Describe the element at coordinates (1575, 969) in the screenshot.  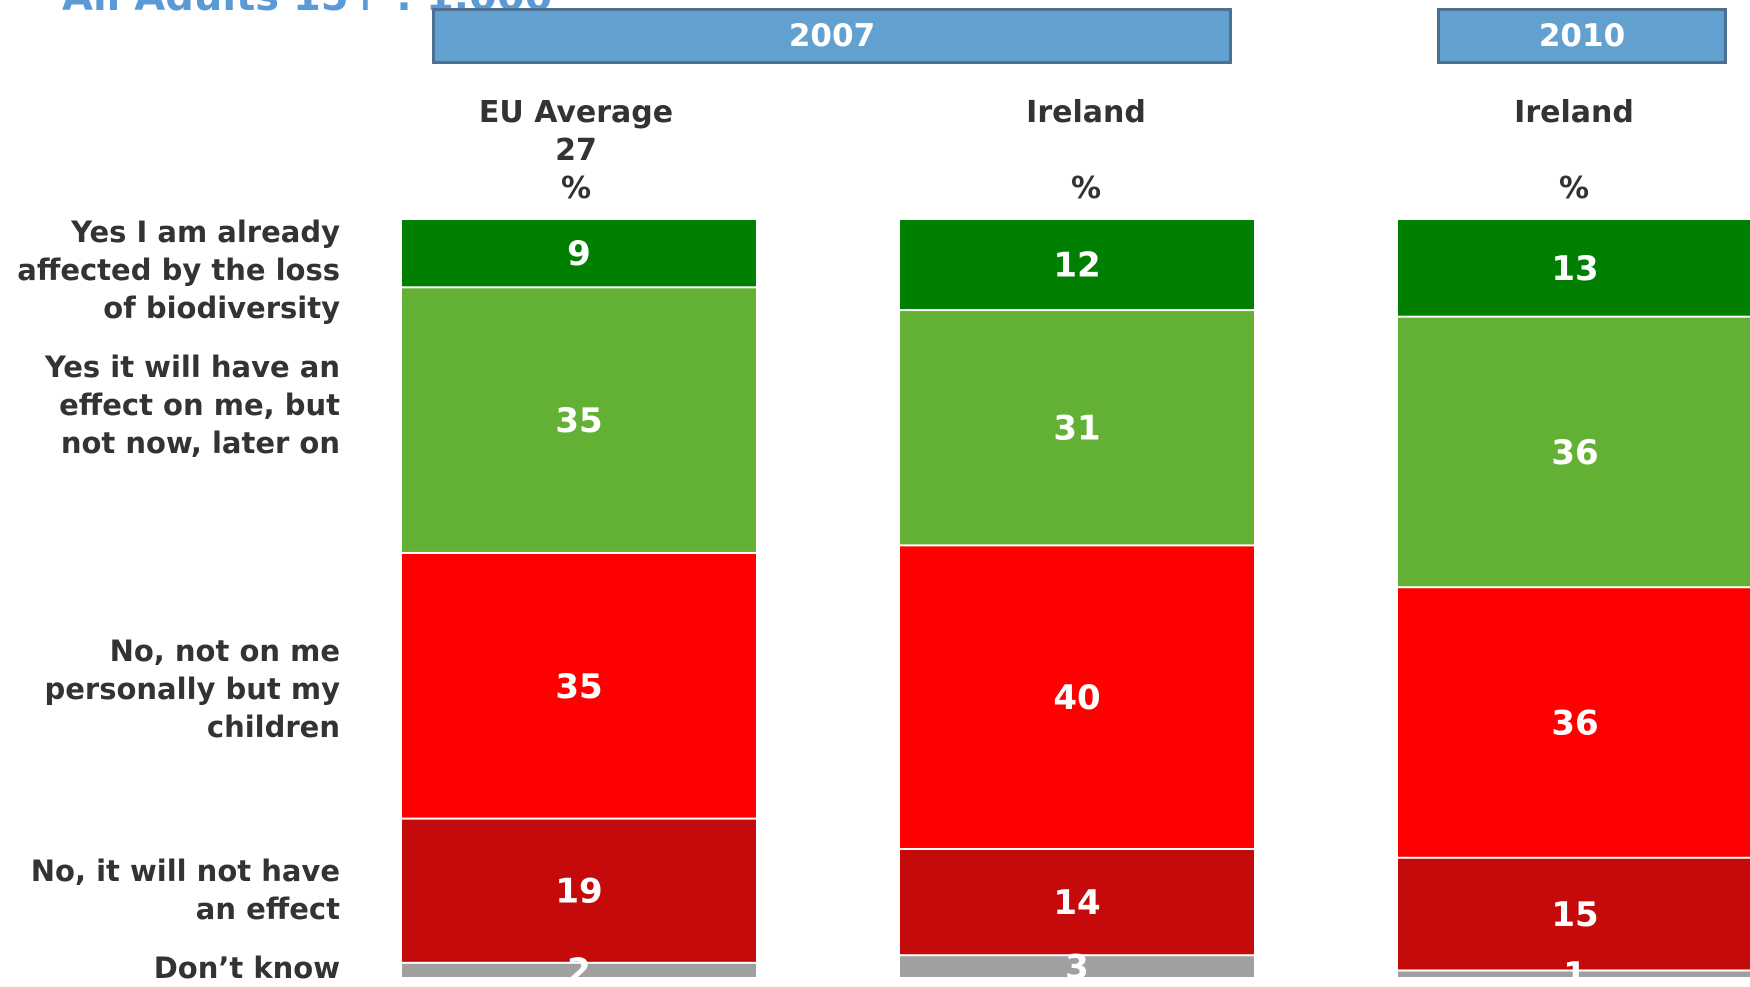
I see `data-label-ireland-2010-dont-know: 1` at that location.